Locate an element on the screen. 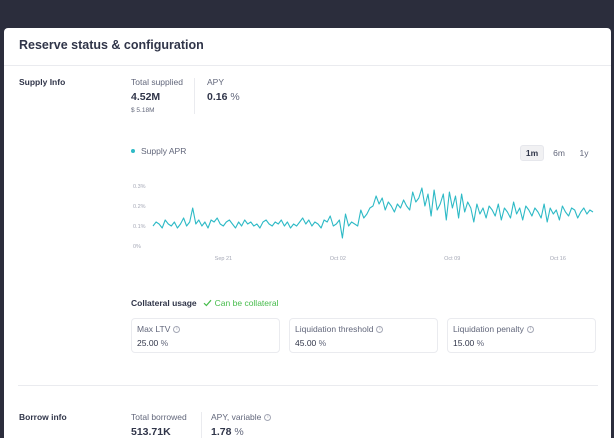  max-ltv-value: 25.00 % is located at coordinates (153, 343).